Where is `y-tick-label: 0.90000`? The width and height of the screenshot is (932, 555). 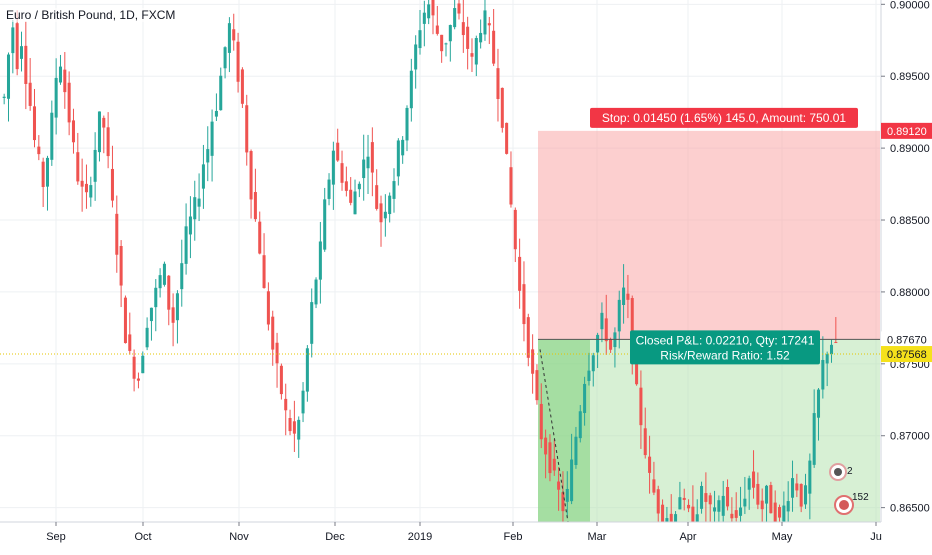 y-tick-label: 0.90000 is located at coordinates (910, 5).